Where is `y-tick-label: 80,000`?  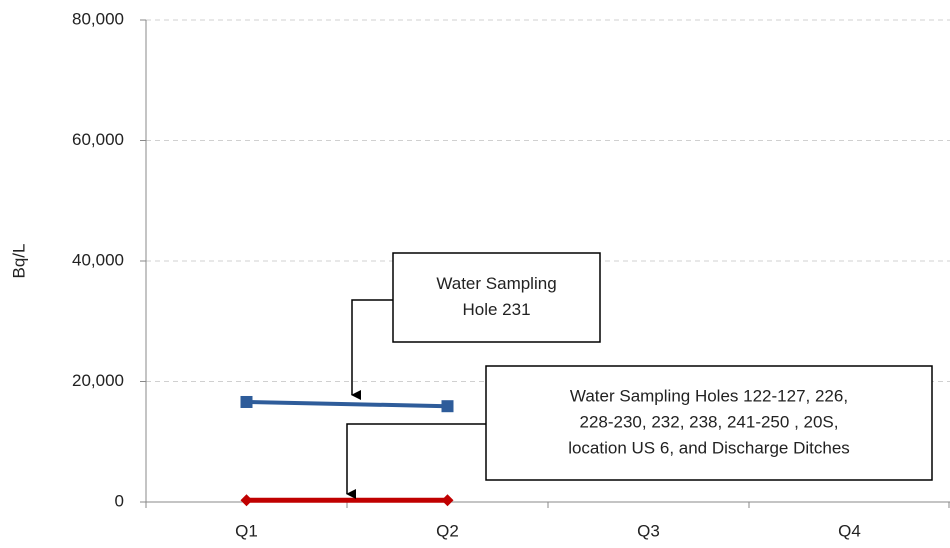
y-tick-label: 80,000 is located at coordinates (98, 18).